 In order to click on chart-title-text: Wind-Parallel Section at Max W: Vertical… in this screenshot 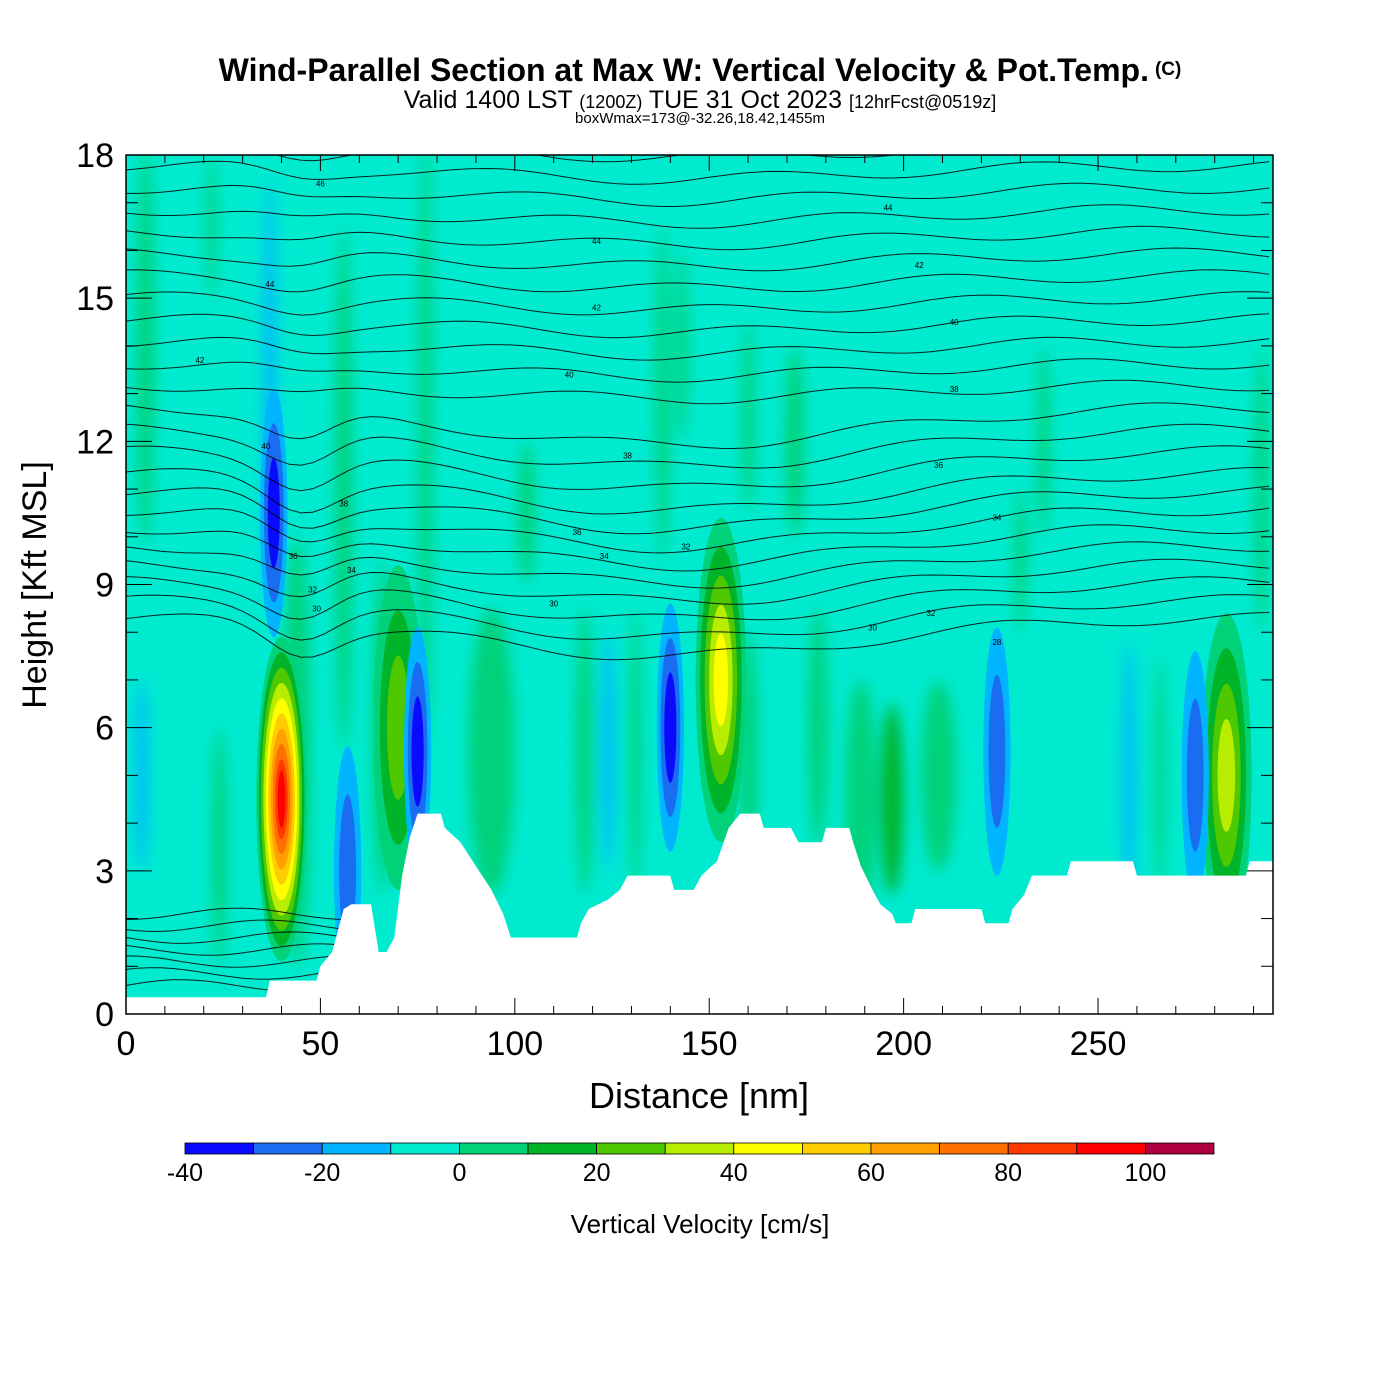, I will do `click(683, 70)`.